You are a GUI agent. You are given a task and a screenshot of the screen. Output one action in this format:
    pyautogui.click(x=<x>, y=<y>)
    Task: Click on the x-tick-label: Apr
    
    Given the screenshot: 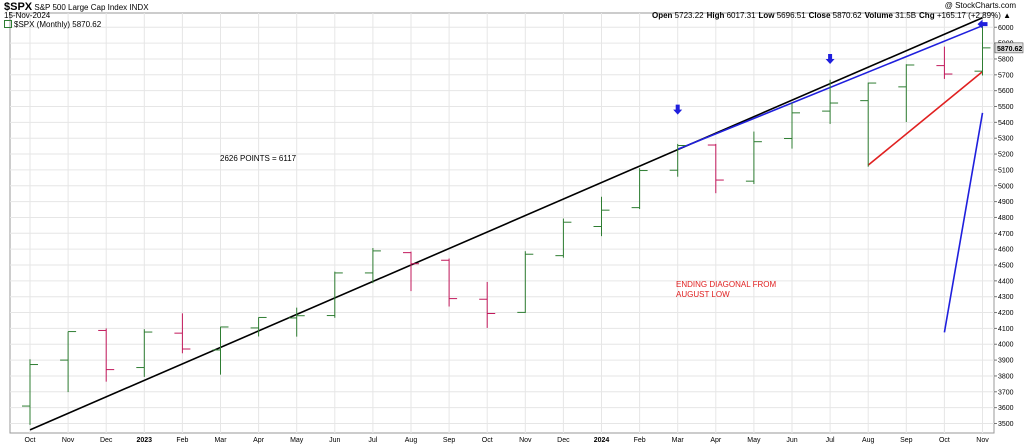 What is the action you would take?
    pyautogui.click(x=716, y=440)
    